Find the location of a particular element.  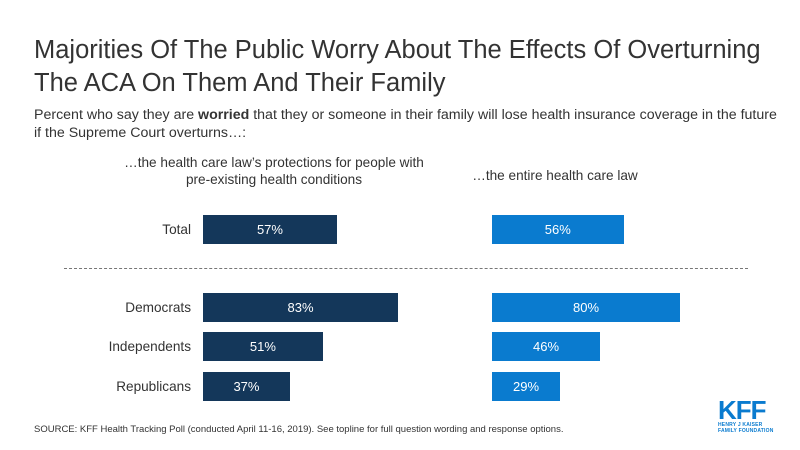

bar-value-label: 80% is located at coordinates (586, 307).